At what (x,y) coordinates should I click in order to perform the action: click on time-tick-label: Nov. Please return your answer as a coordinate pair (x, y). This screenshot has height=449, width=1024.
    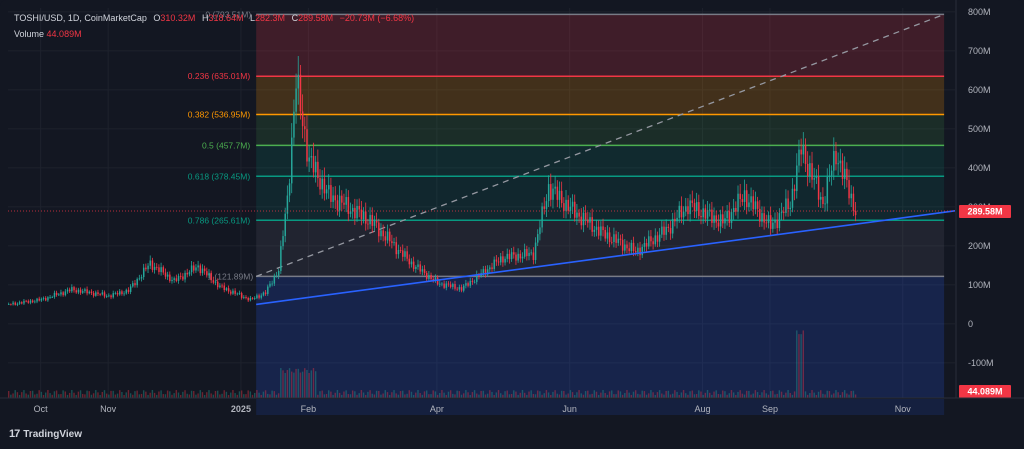
    Looking at the image, I should click on (903, 409).